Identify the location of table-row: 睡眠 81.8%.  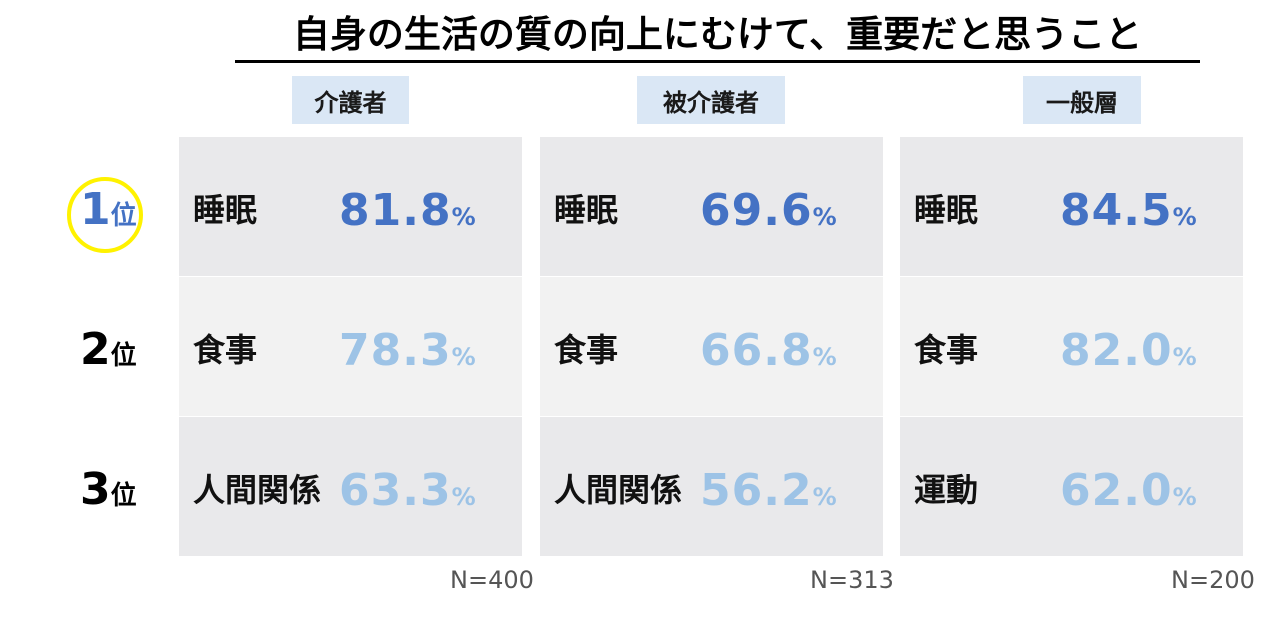
(350, 206).